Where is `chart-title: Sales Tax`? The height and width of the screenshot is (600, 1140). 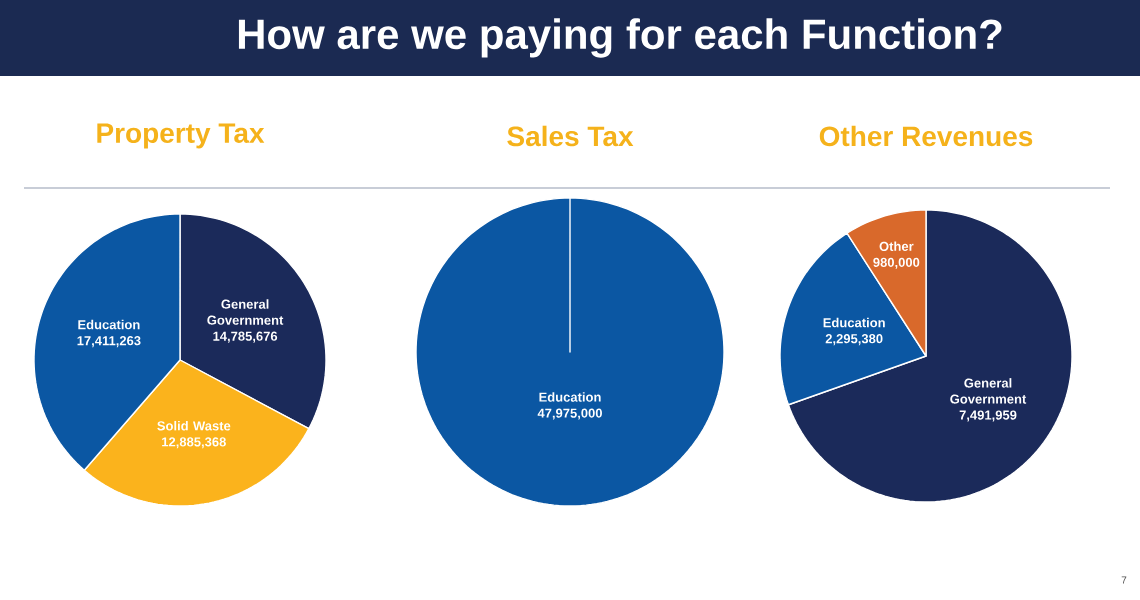 chart-title: Sales Tax is located at coordinates (570, 136).